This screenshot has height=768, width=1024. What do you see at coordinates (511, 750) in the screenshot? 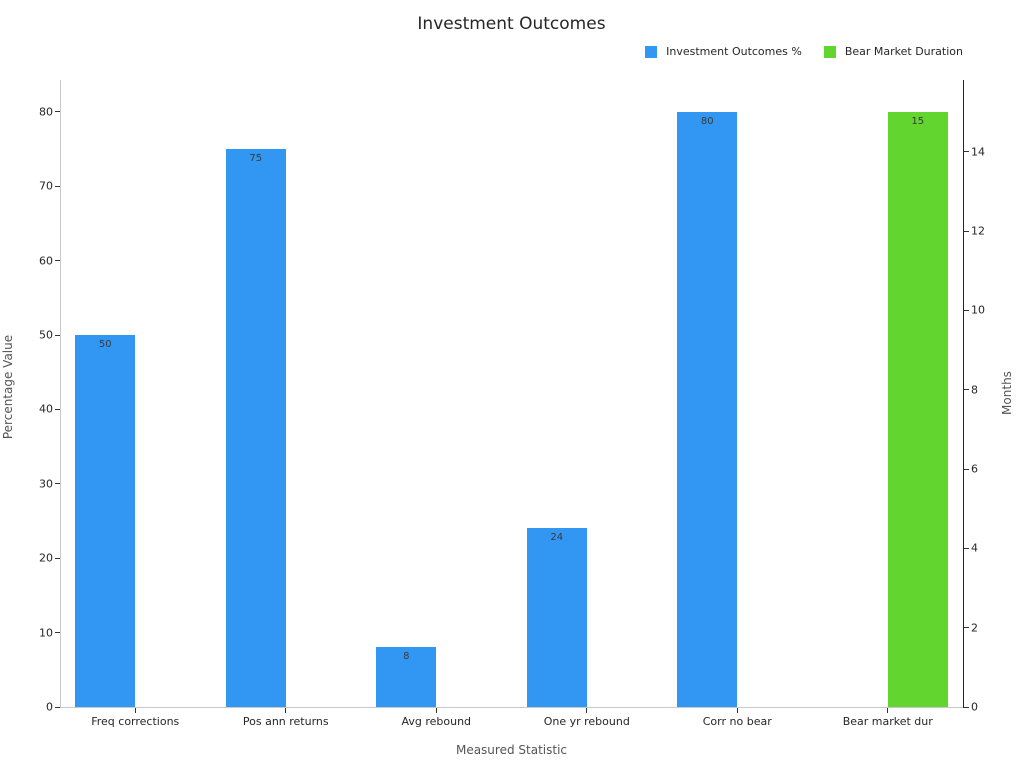
I see `x-axis-title: Measured Statistic` at bounding box center [511, 750].